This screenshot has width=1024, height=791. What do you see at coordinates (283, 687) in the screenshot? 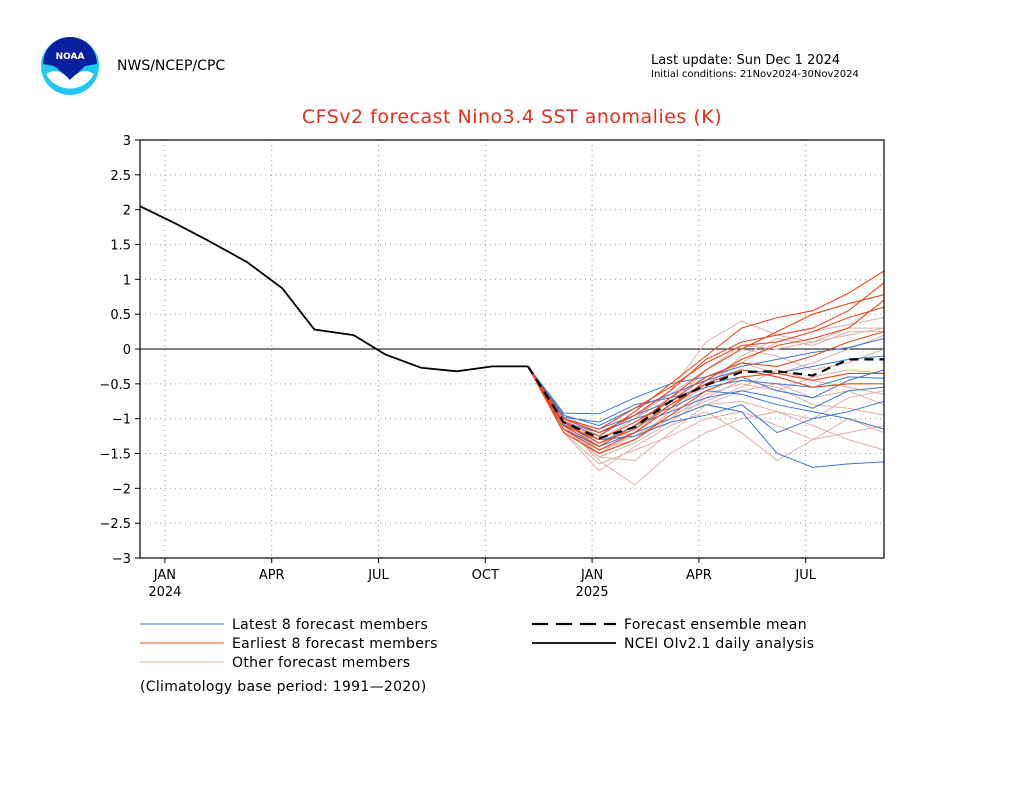
I see `climatology-note: (Climatology base period: 1991—2020)` at bounding box center [283, 687].